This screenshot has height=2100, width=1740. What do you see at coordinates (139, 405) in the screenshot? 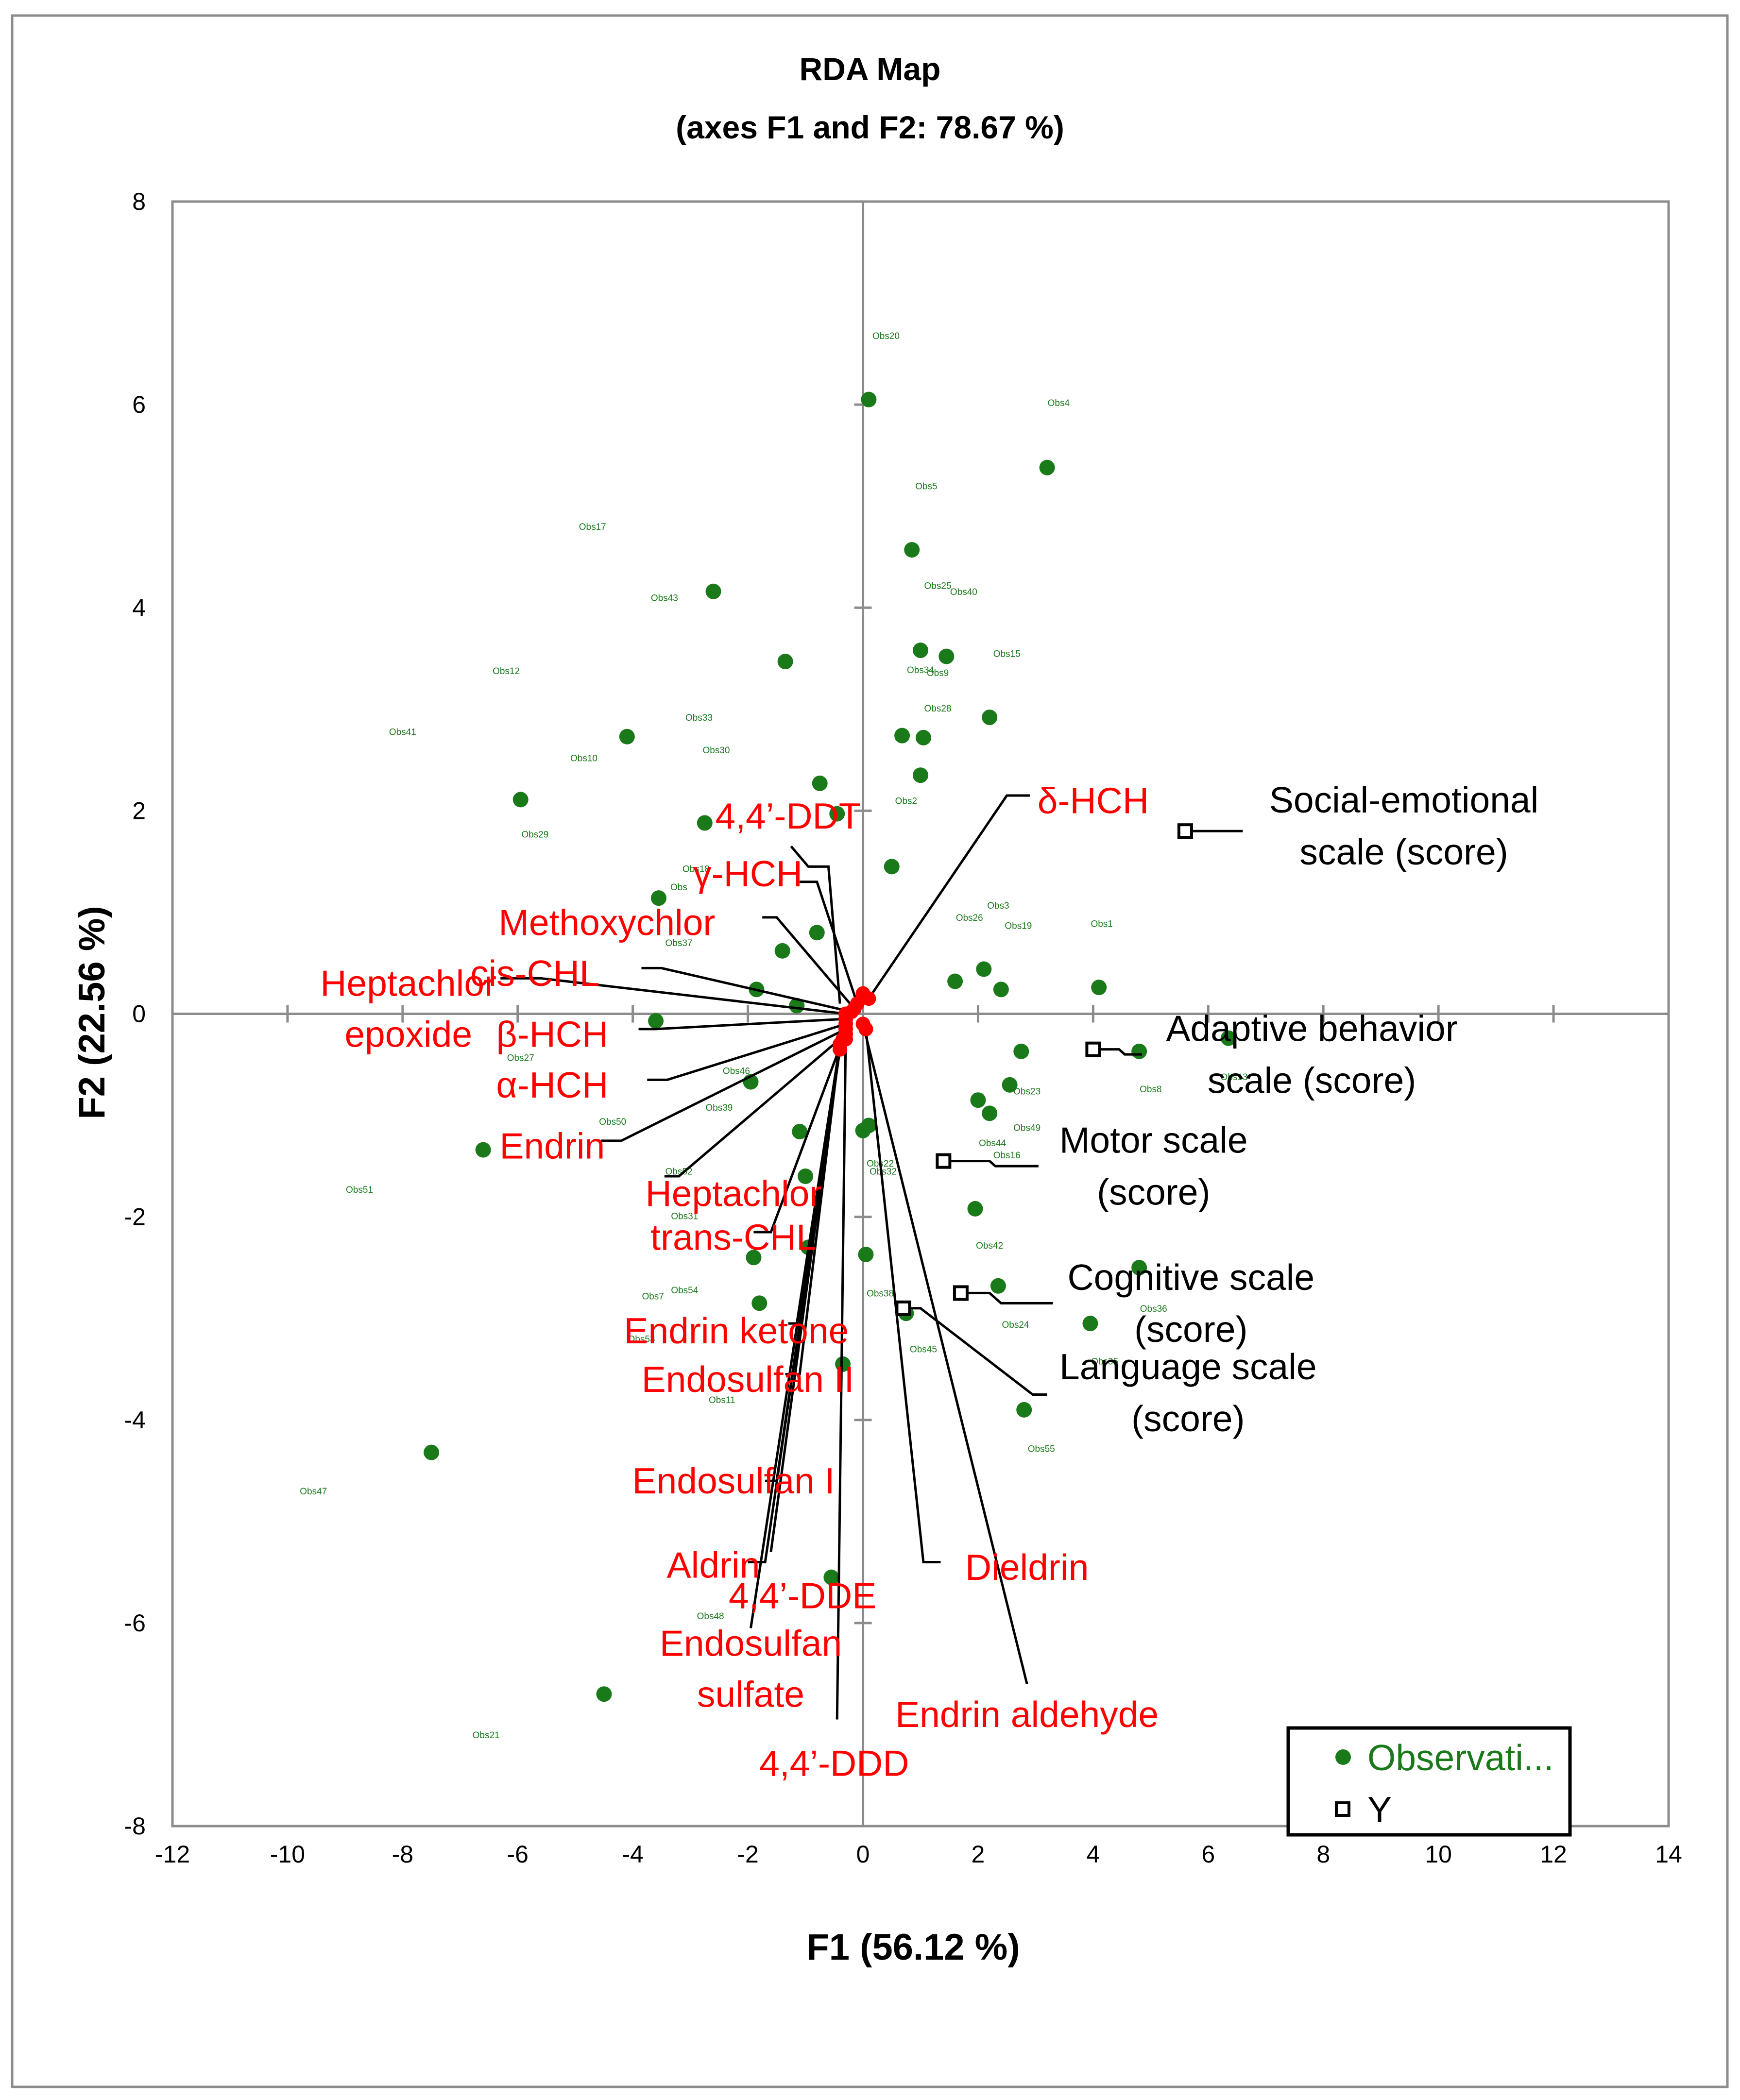
I see `y-tick-label: 6` at bounding box center [139, 405].